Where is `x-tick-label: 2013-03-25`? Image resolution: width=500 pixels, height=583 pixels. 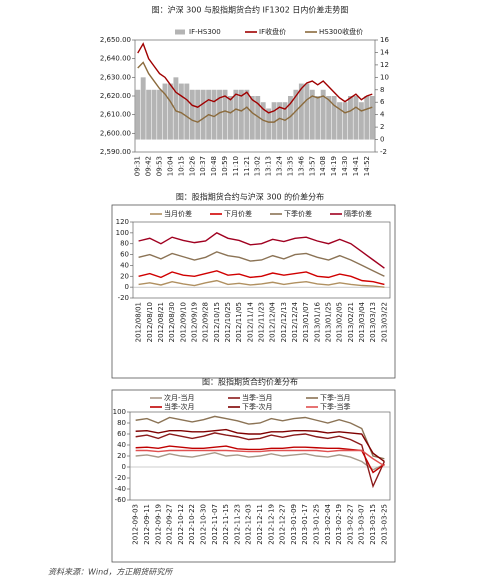
x-tick-label: 2013-03-25 is located at coordinates (384, 524).